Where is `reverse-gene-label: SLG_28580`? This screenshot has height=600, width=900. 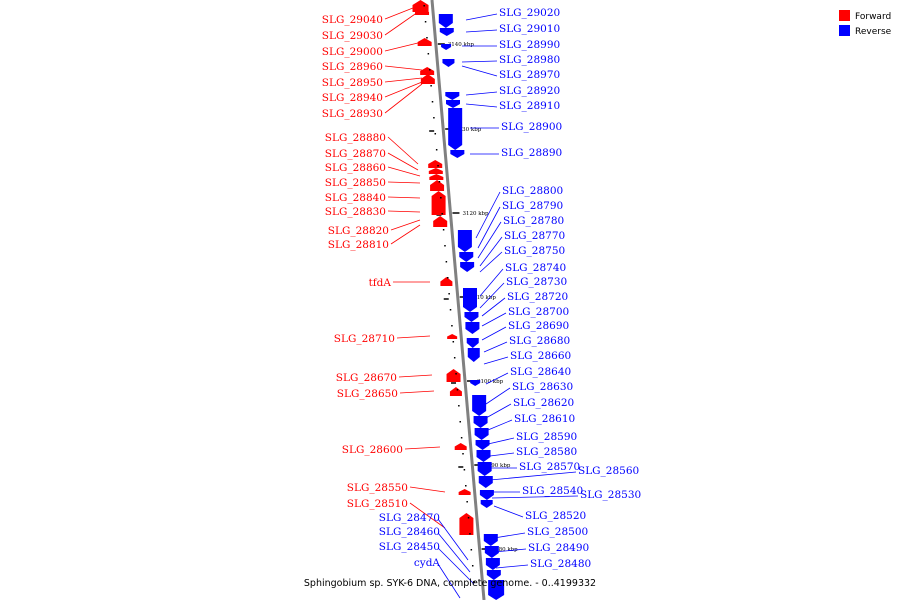 reverse-gene-label: SLG_28580 is located at coordinates (546, 452).